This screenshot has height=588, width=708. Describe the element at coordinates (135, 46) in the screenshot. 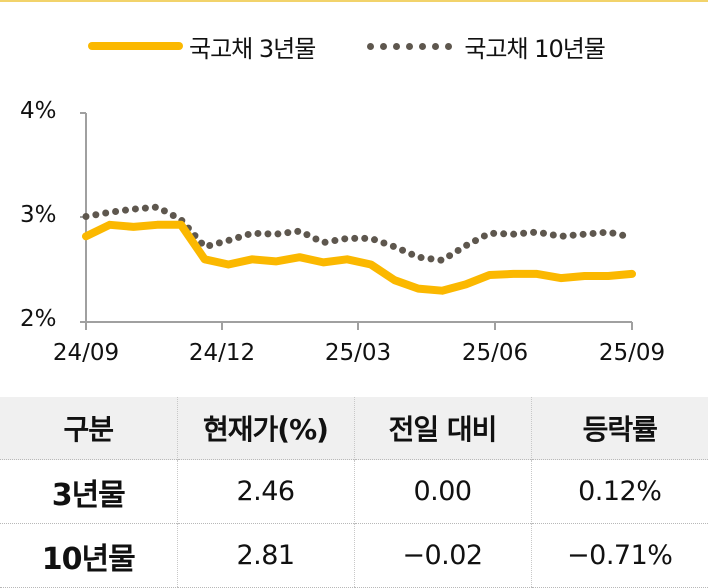

I see `solid-line-swatch-icon` at that location.